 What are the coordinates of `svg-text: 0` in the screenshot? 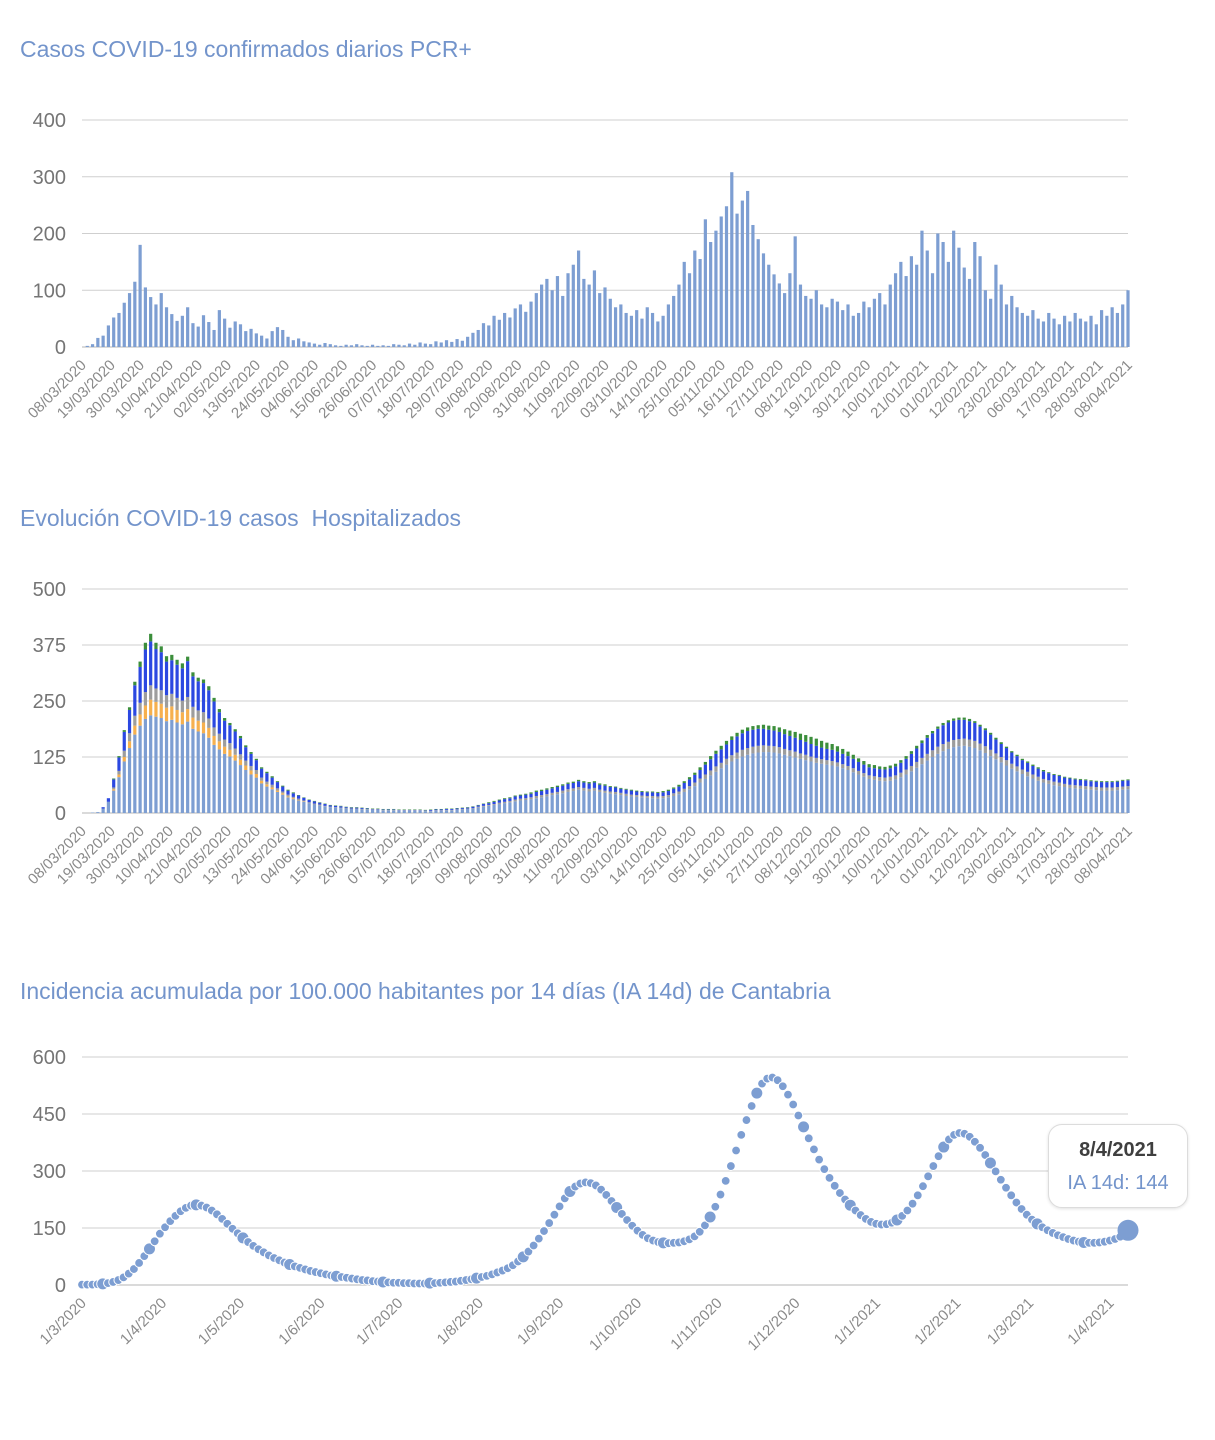 It's located at (60, 348).